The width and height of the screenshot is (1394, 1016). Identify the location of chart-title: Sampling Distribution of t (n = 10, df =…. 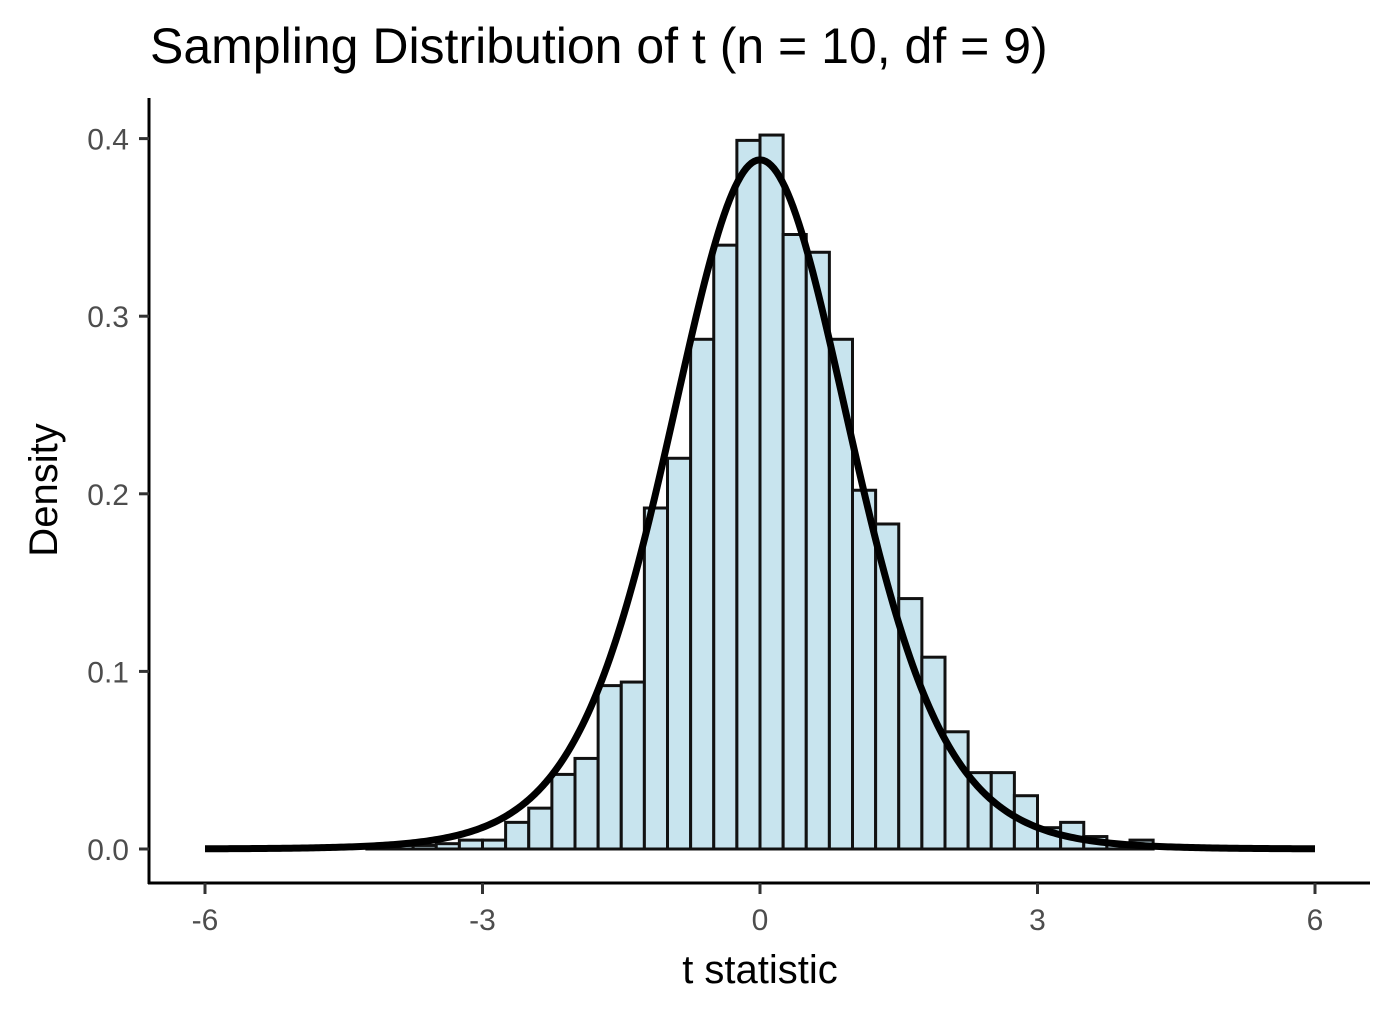
(599, 46).